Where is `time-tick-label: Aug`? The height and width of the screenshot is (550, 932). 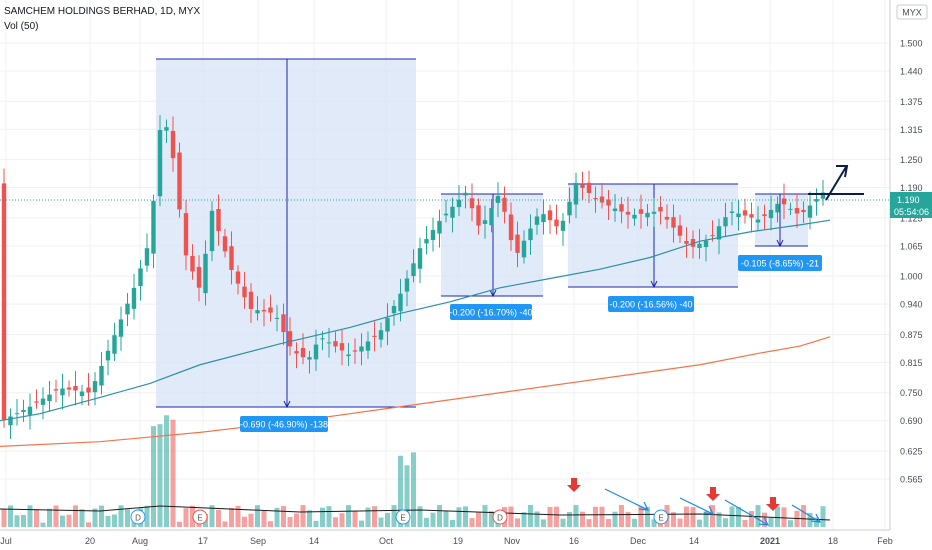
time-tick-label: Aug is located at coordinates (140, 541).